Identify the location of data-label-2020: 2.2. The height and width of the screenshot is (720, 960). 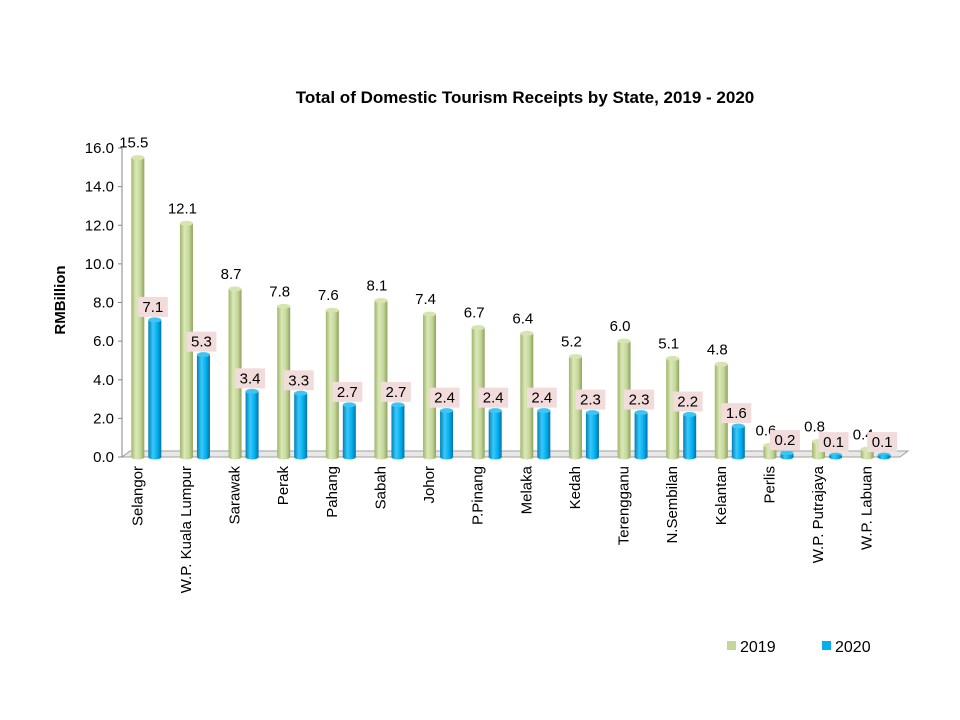
(687, 402).